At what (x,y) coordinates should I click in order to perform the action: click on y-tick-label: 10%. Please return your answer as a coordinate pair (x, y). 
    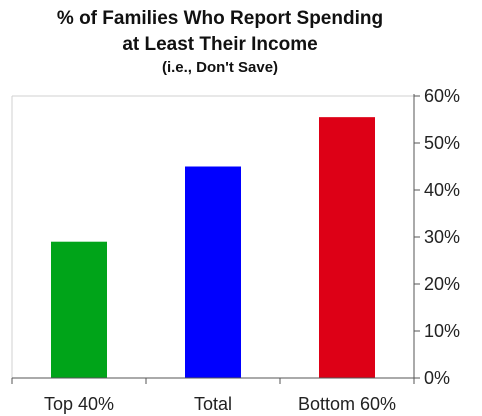
    Looking at the image, I should click on (442, 331).